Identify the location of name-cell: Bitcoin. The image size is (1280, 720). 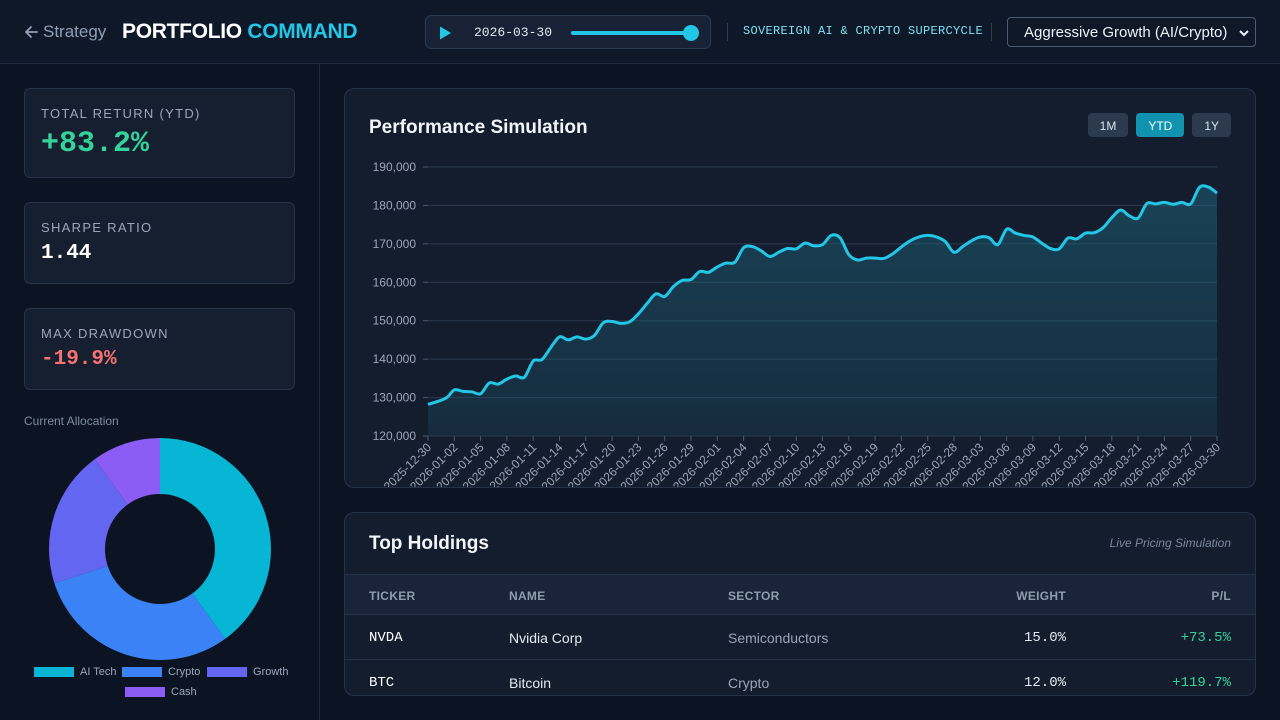
(530, 683).